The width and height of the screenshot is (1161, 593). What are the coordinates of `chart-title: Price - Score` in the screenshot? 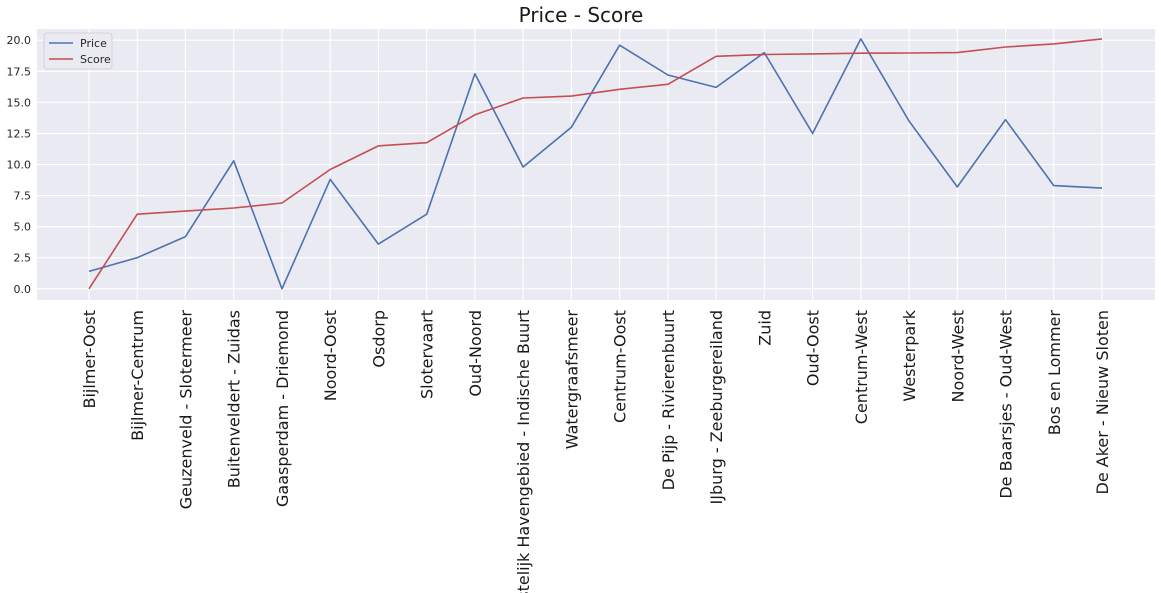 It's located at (581, 15).